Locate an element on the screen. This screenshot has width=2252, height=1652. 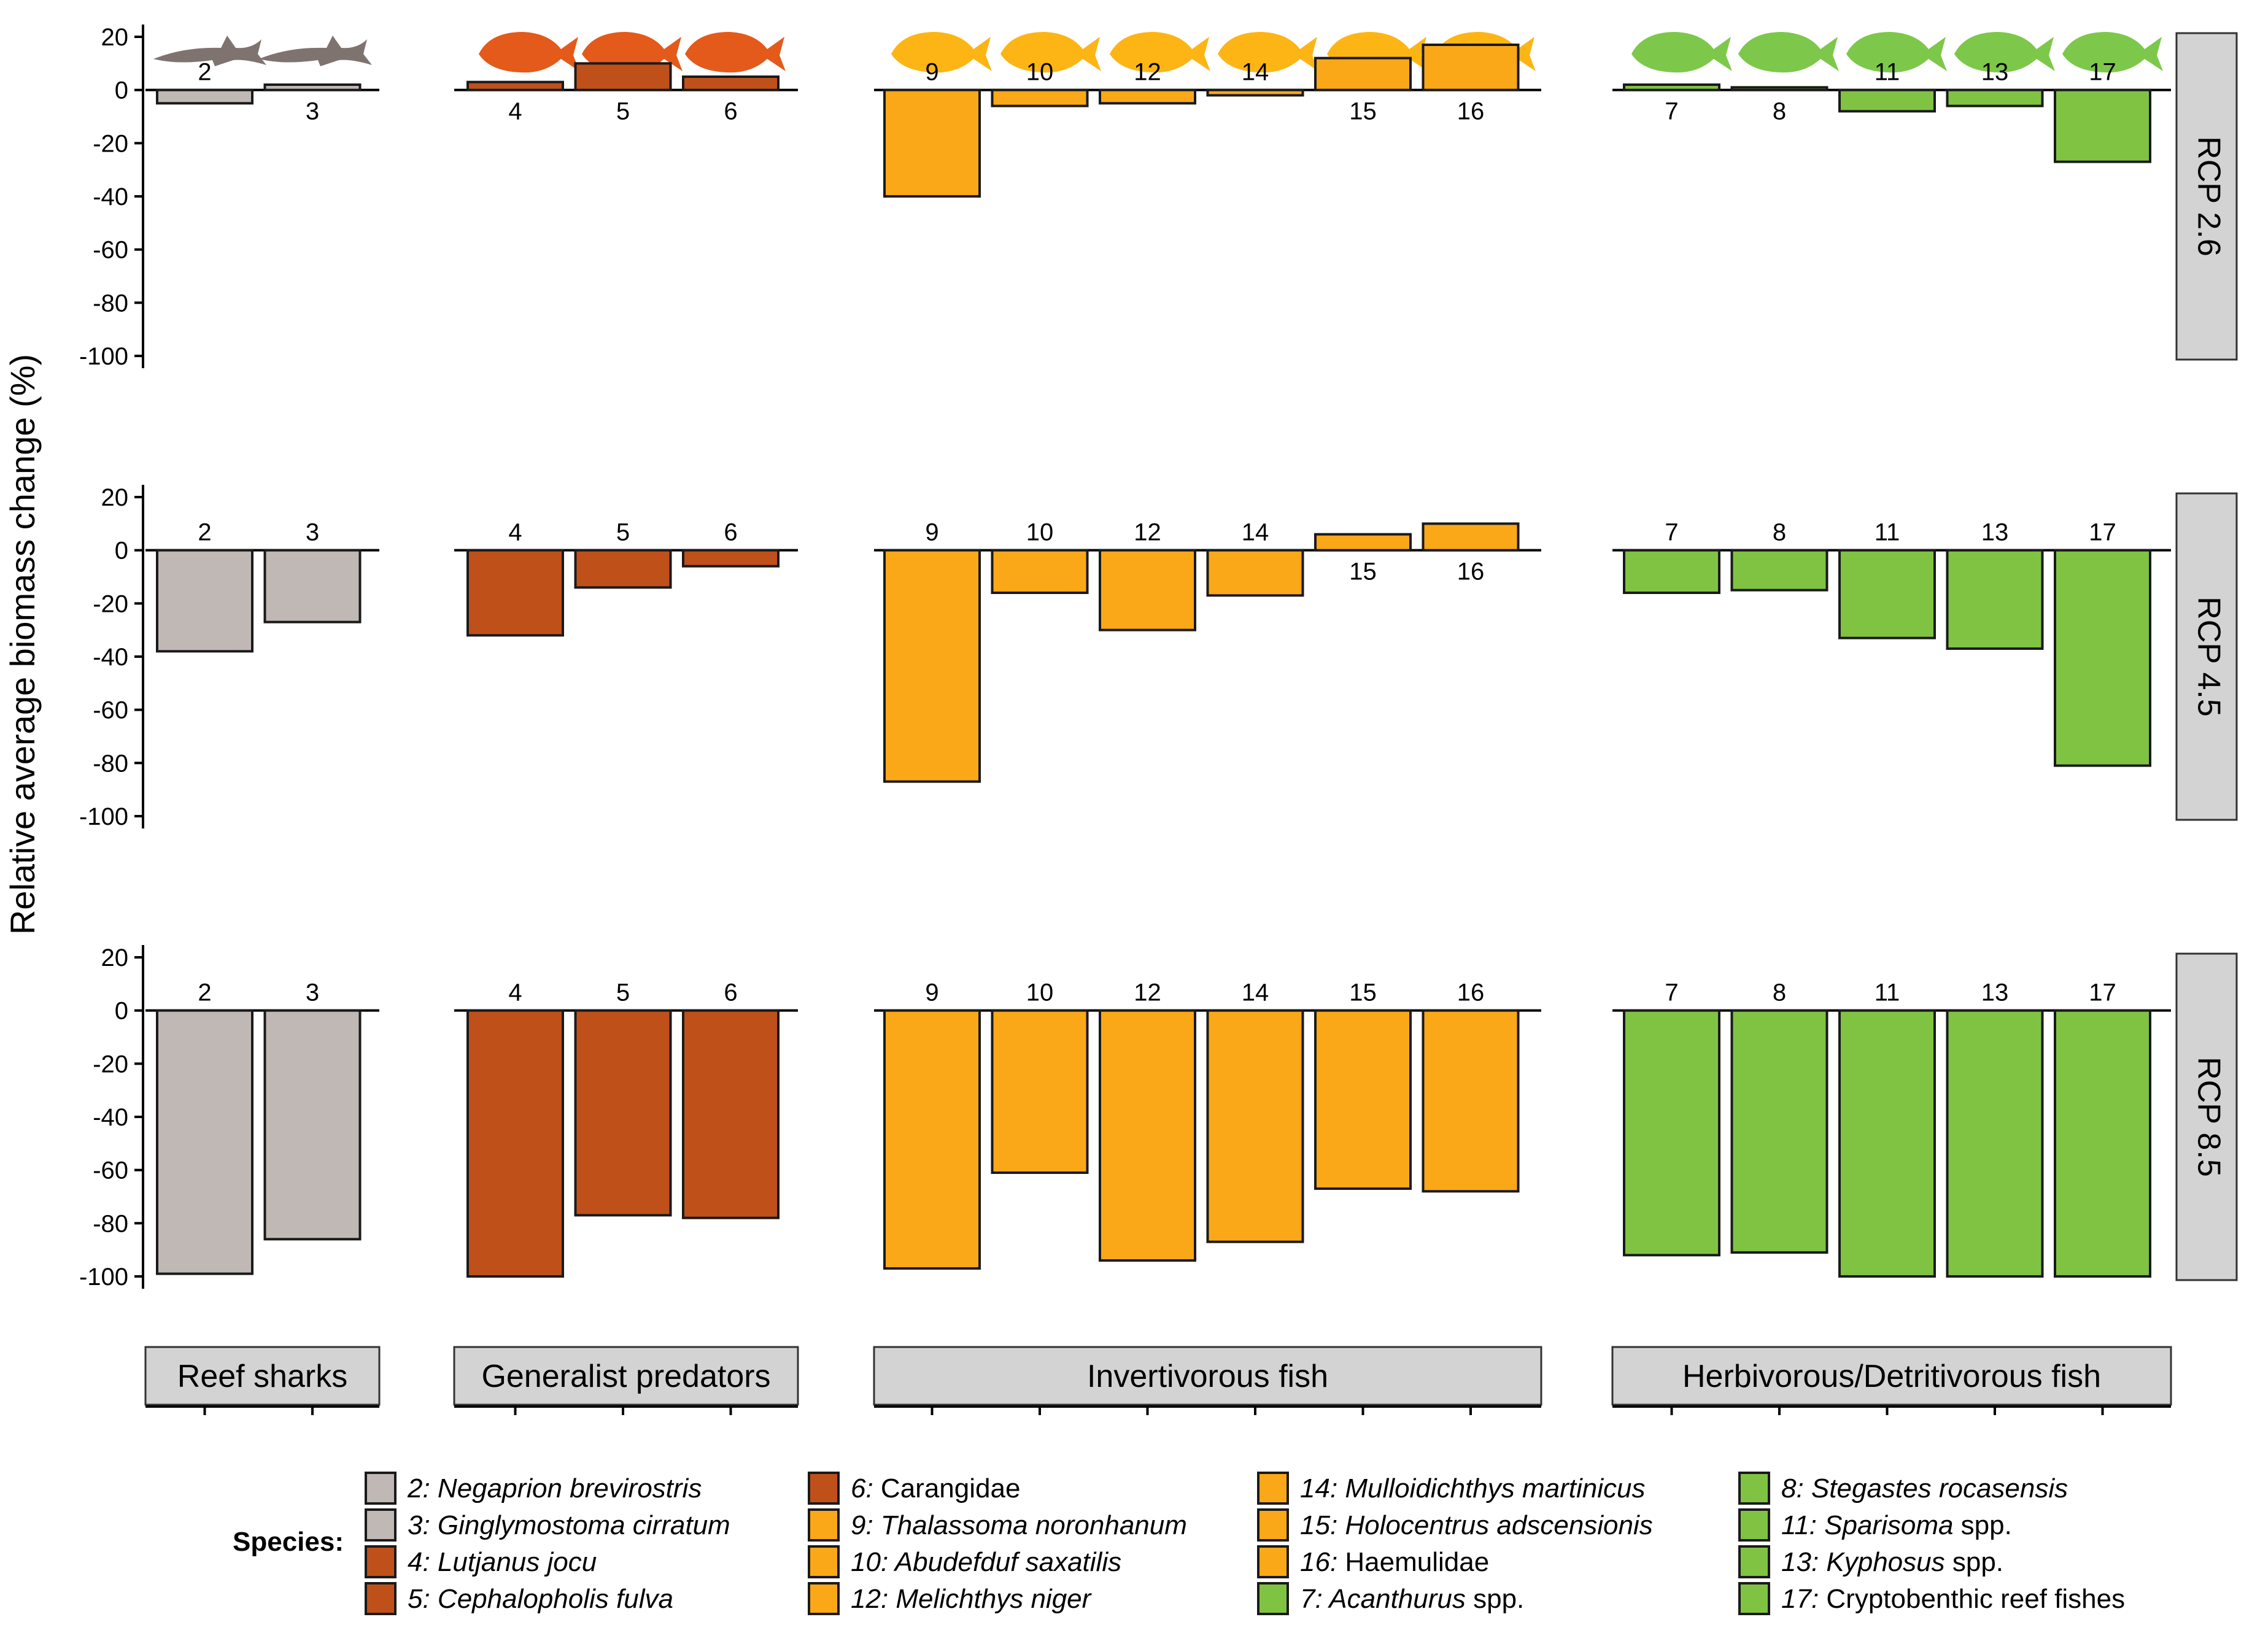
bar-label-7: 7 is located at coordinates (1671, 111).